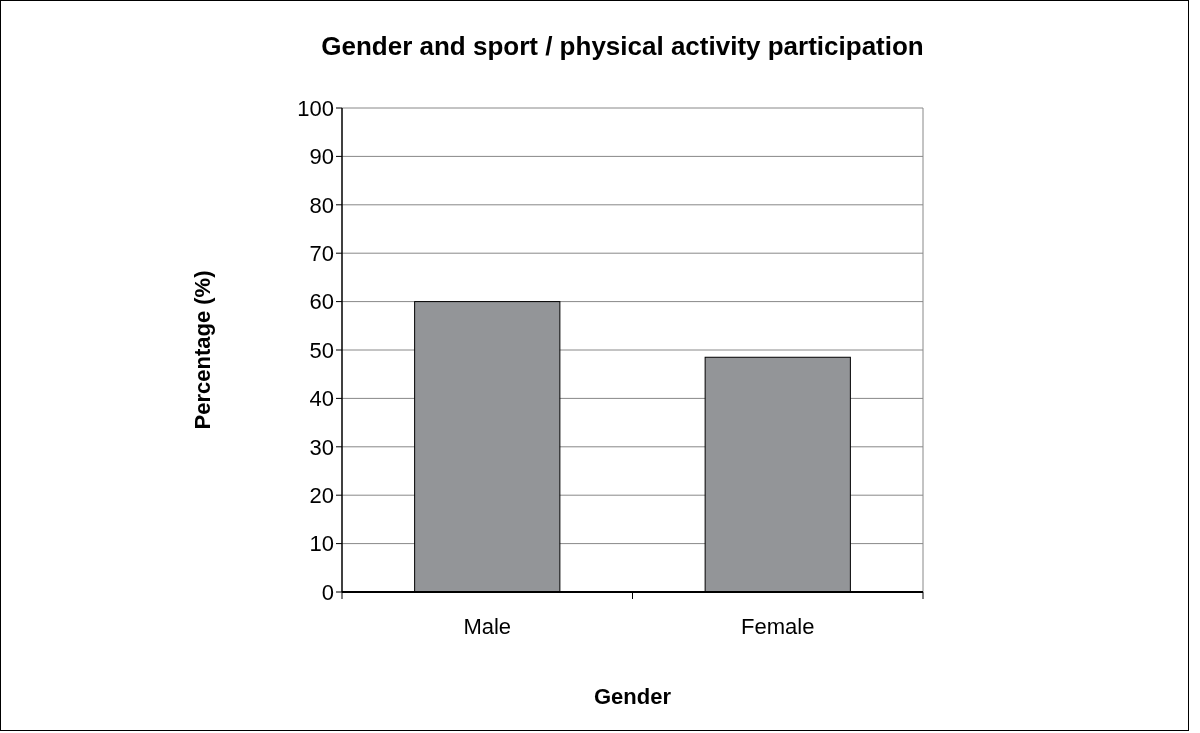  Describe the element at coordinates (321, 350) in the screenshot. I see `y-tick-label: 50` at that location.